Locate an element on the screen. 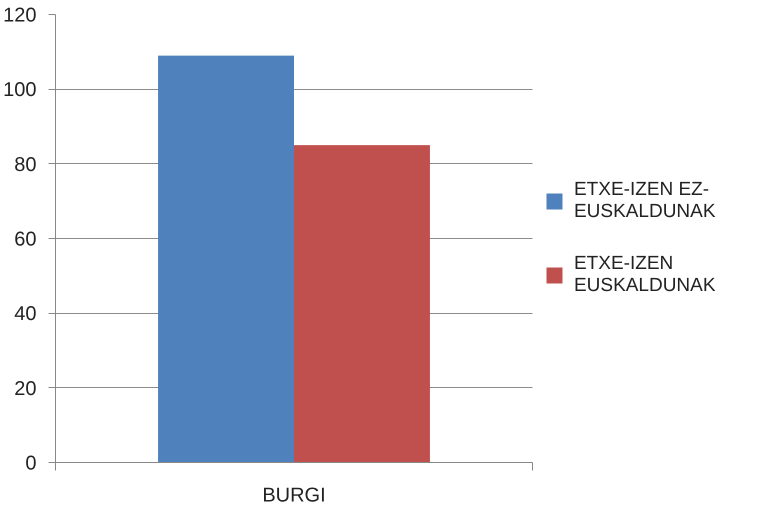 The image size is (771, 509). legend-label: ETXE-IZEN EZ-EUSKALDUNAK is located at coordinates (645, 201).